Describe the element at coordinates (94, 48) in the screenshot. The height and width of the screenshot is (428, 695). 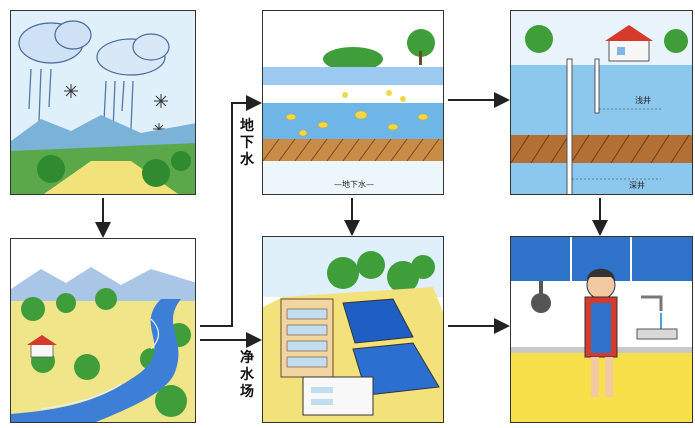
I see `cloud-icon` at that location.